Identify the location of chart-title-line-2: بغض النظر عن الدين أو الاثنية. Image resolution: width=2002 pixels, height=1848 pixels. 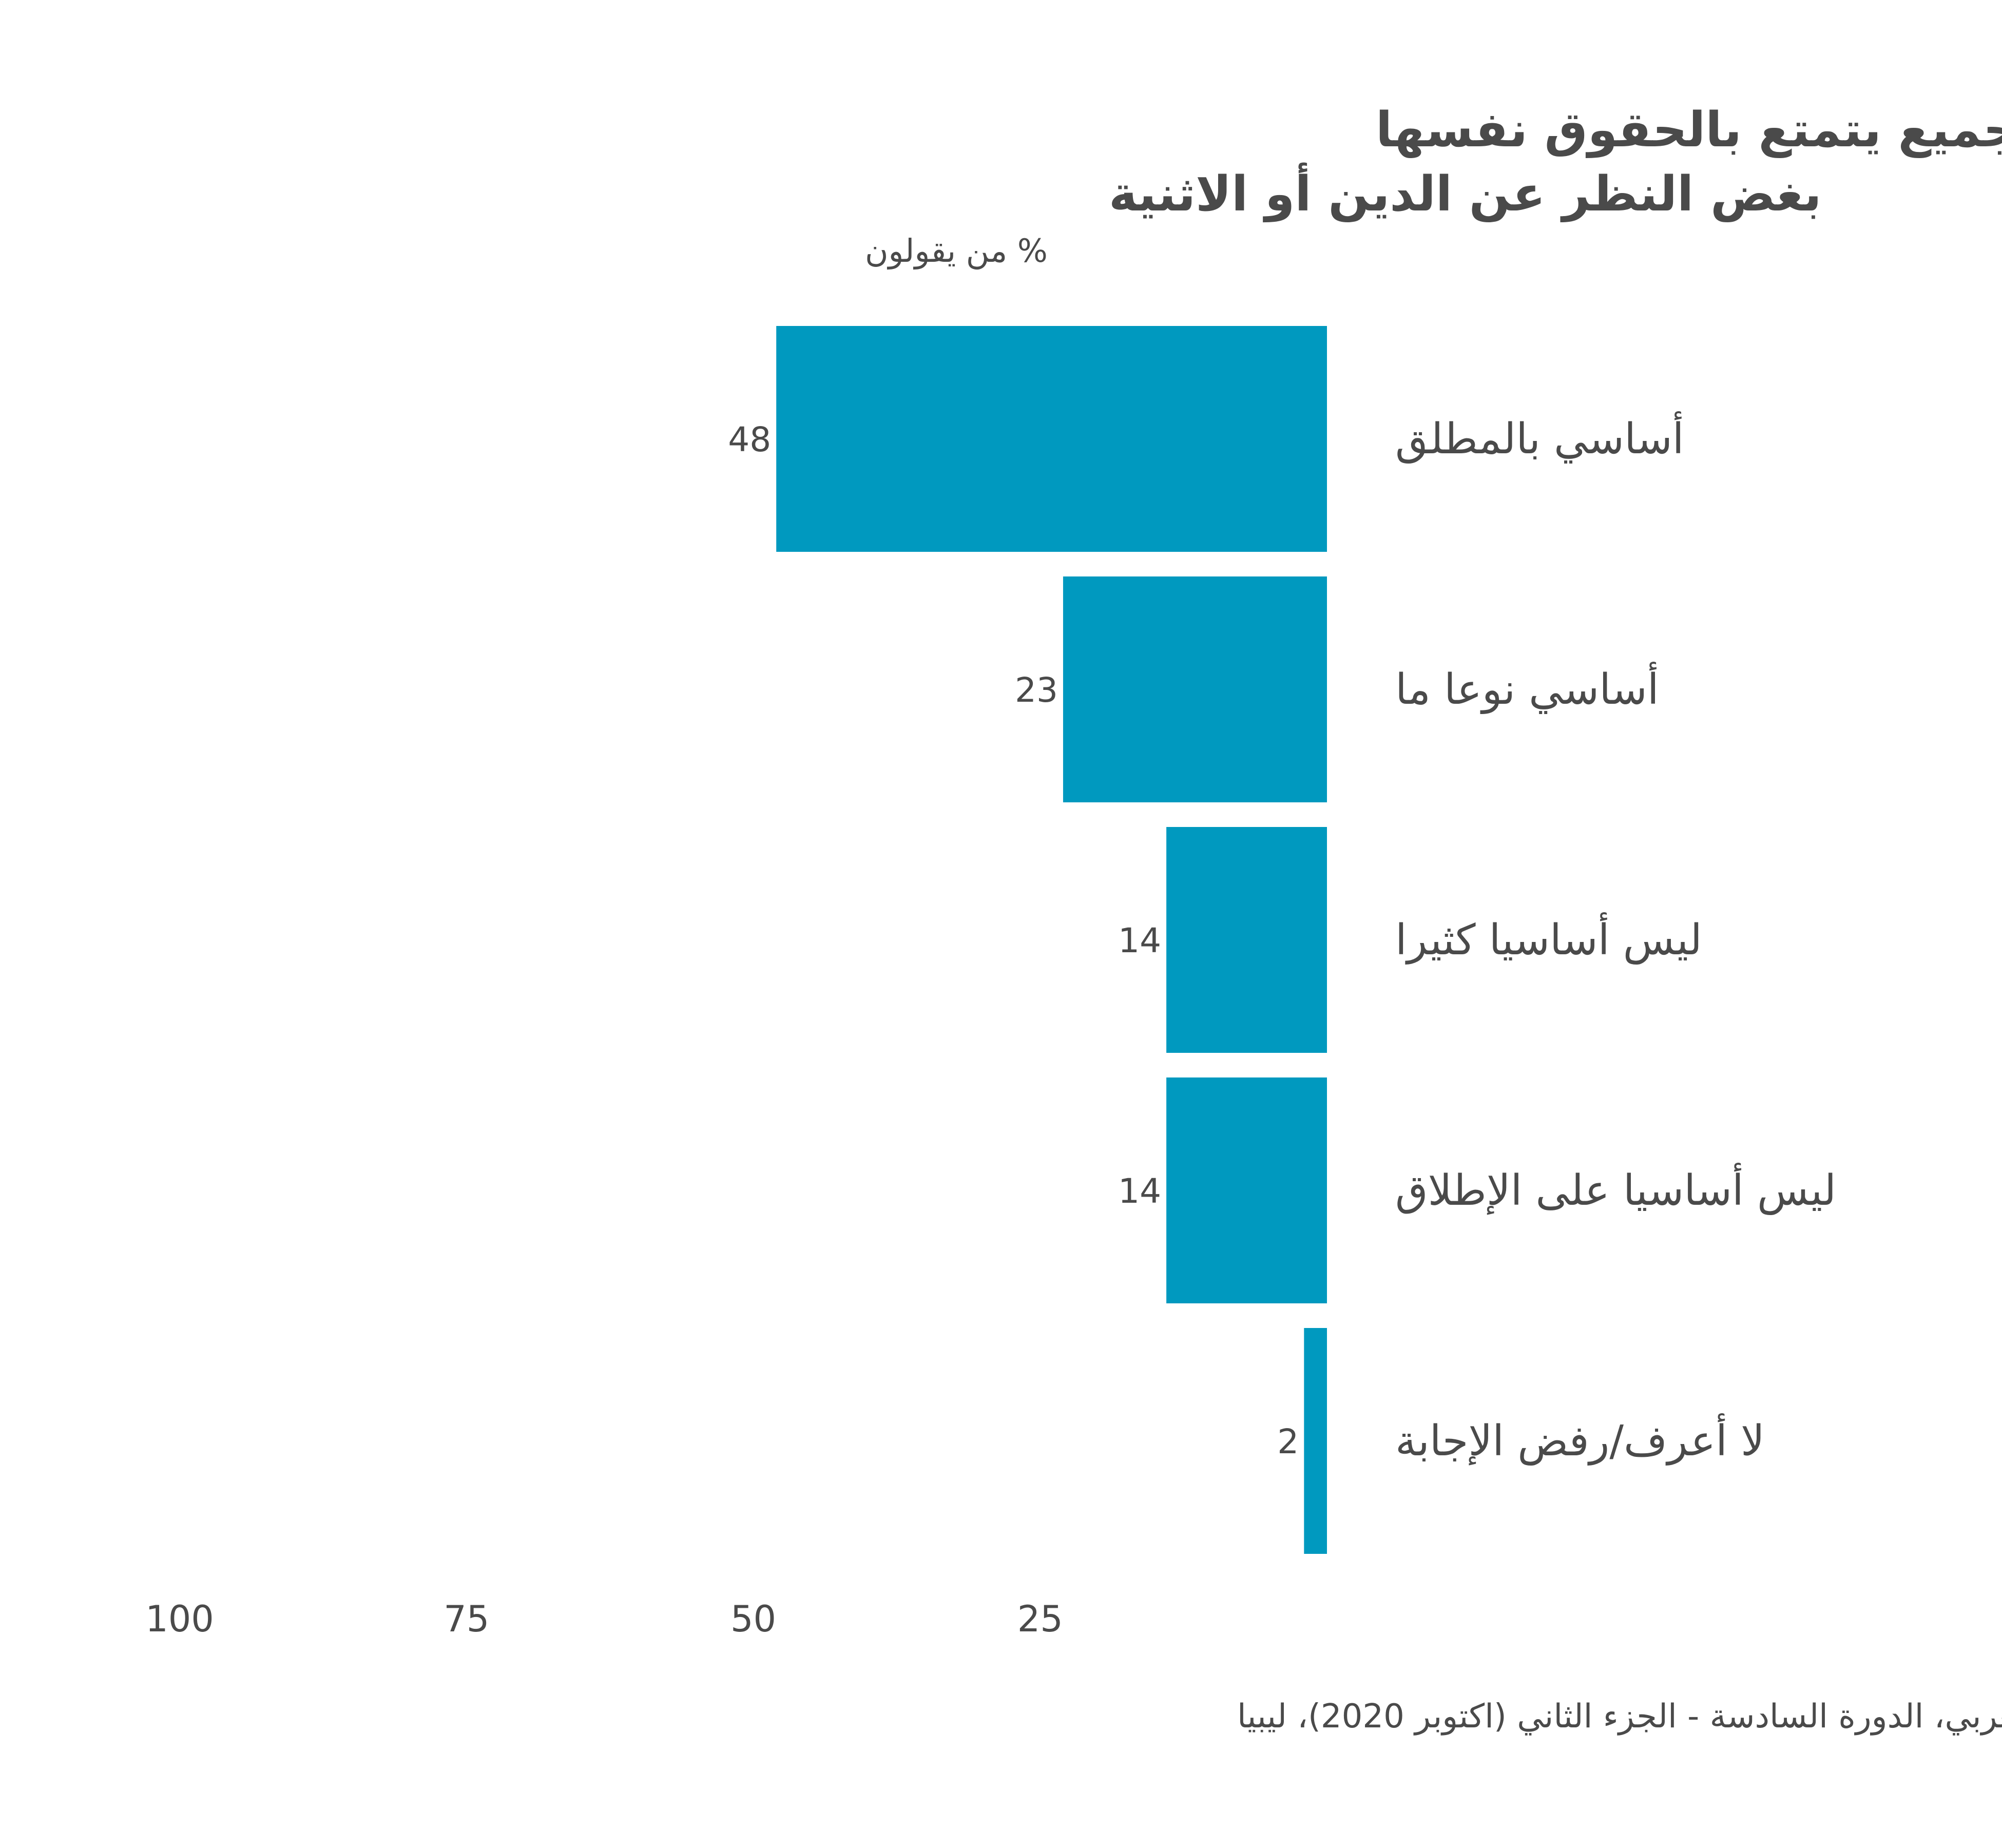
(1465, 192).